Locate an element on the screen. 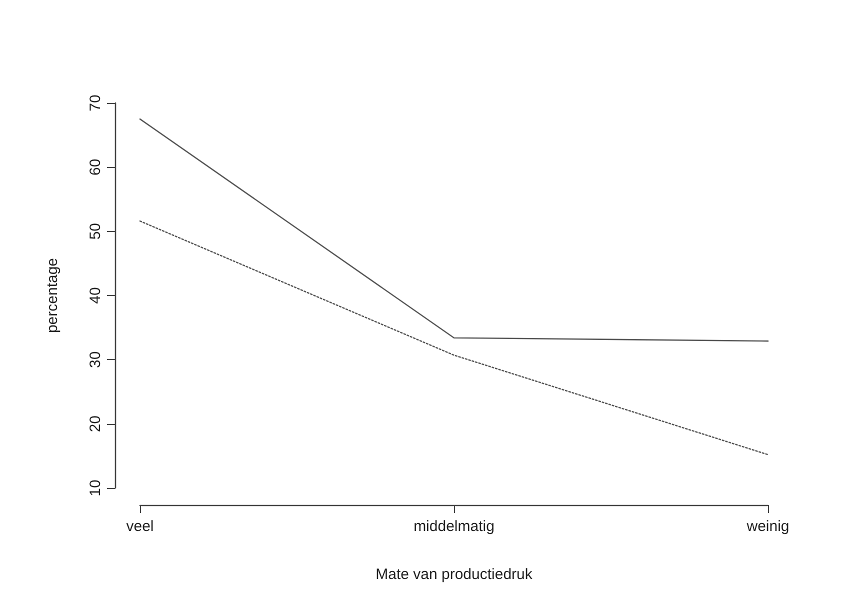  y-tick-label: 60 is located at coordinates (95, 167).